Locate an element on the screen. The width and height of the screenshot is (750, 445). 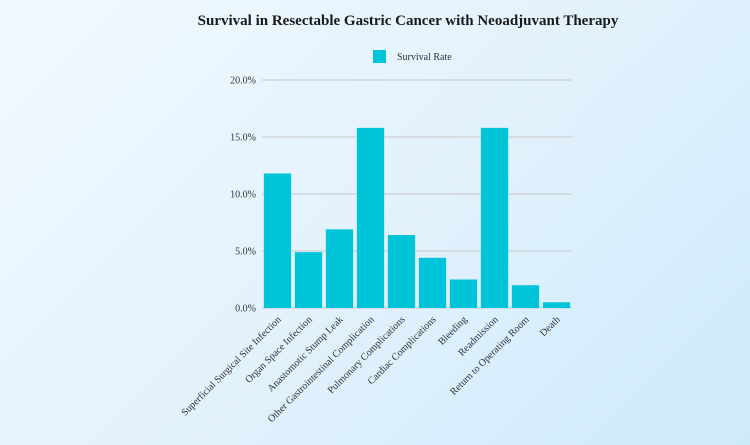
legend: Survival Rate is located at coordinates (412, 56).